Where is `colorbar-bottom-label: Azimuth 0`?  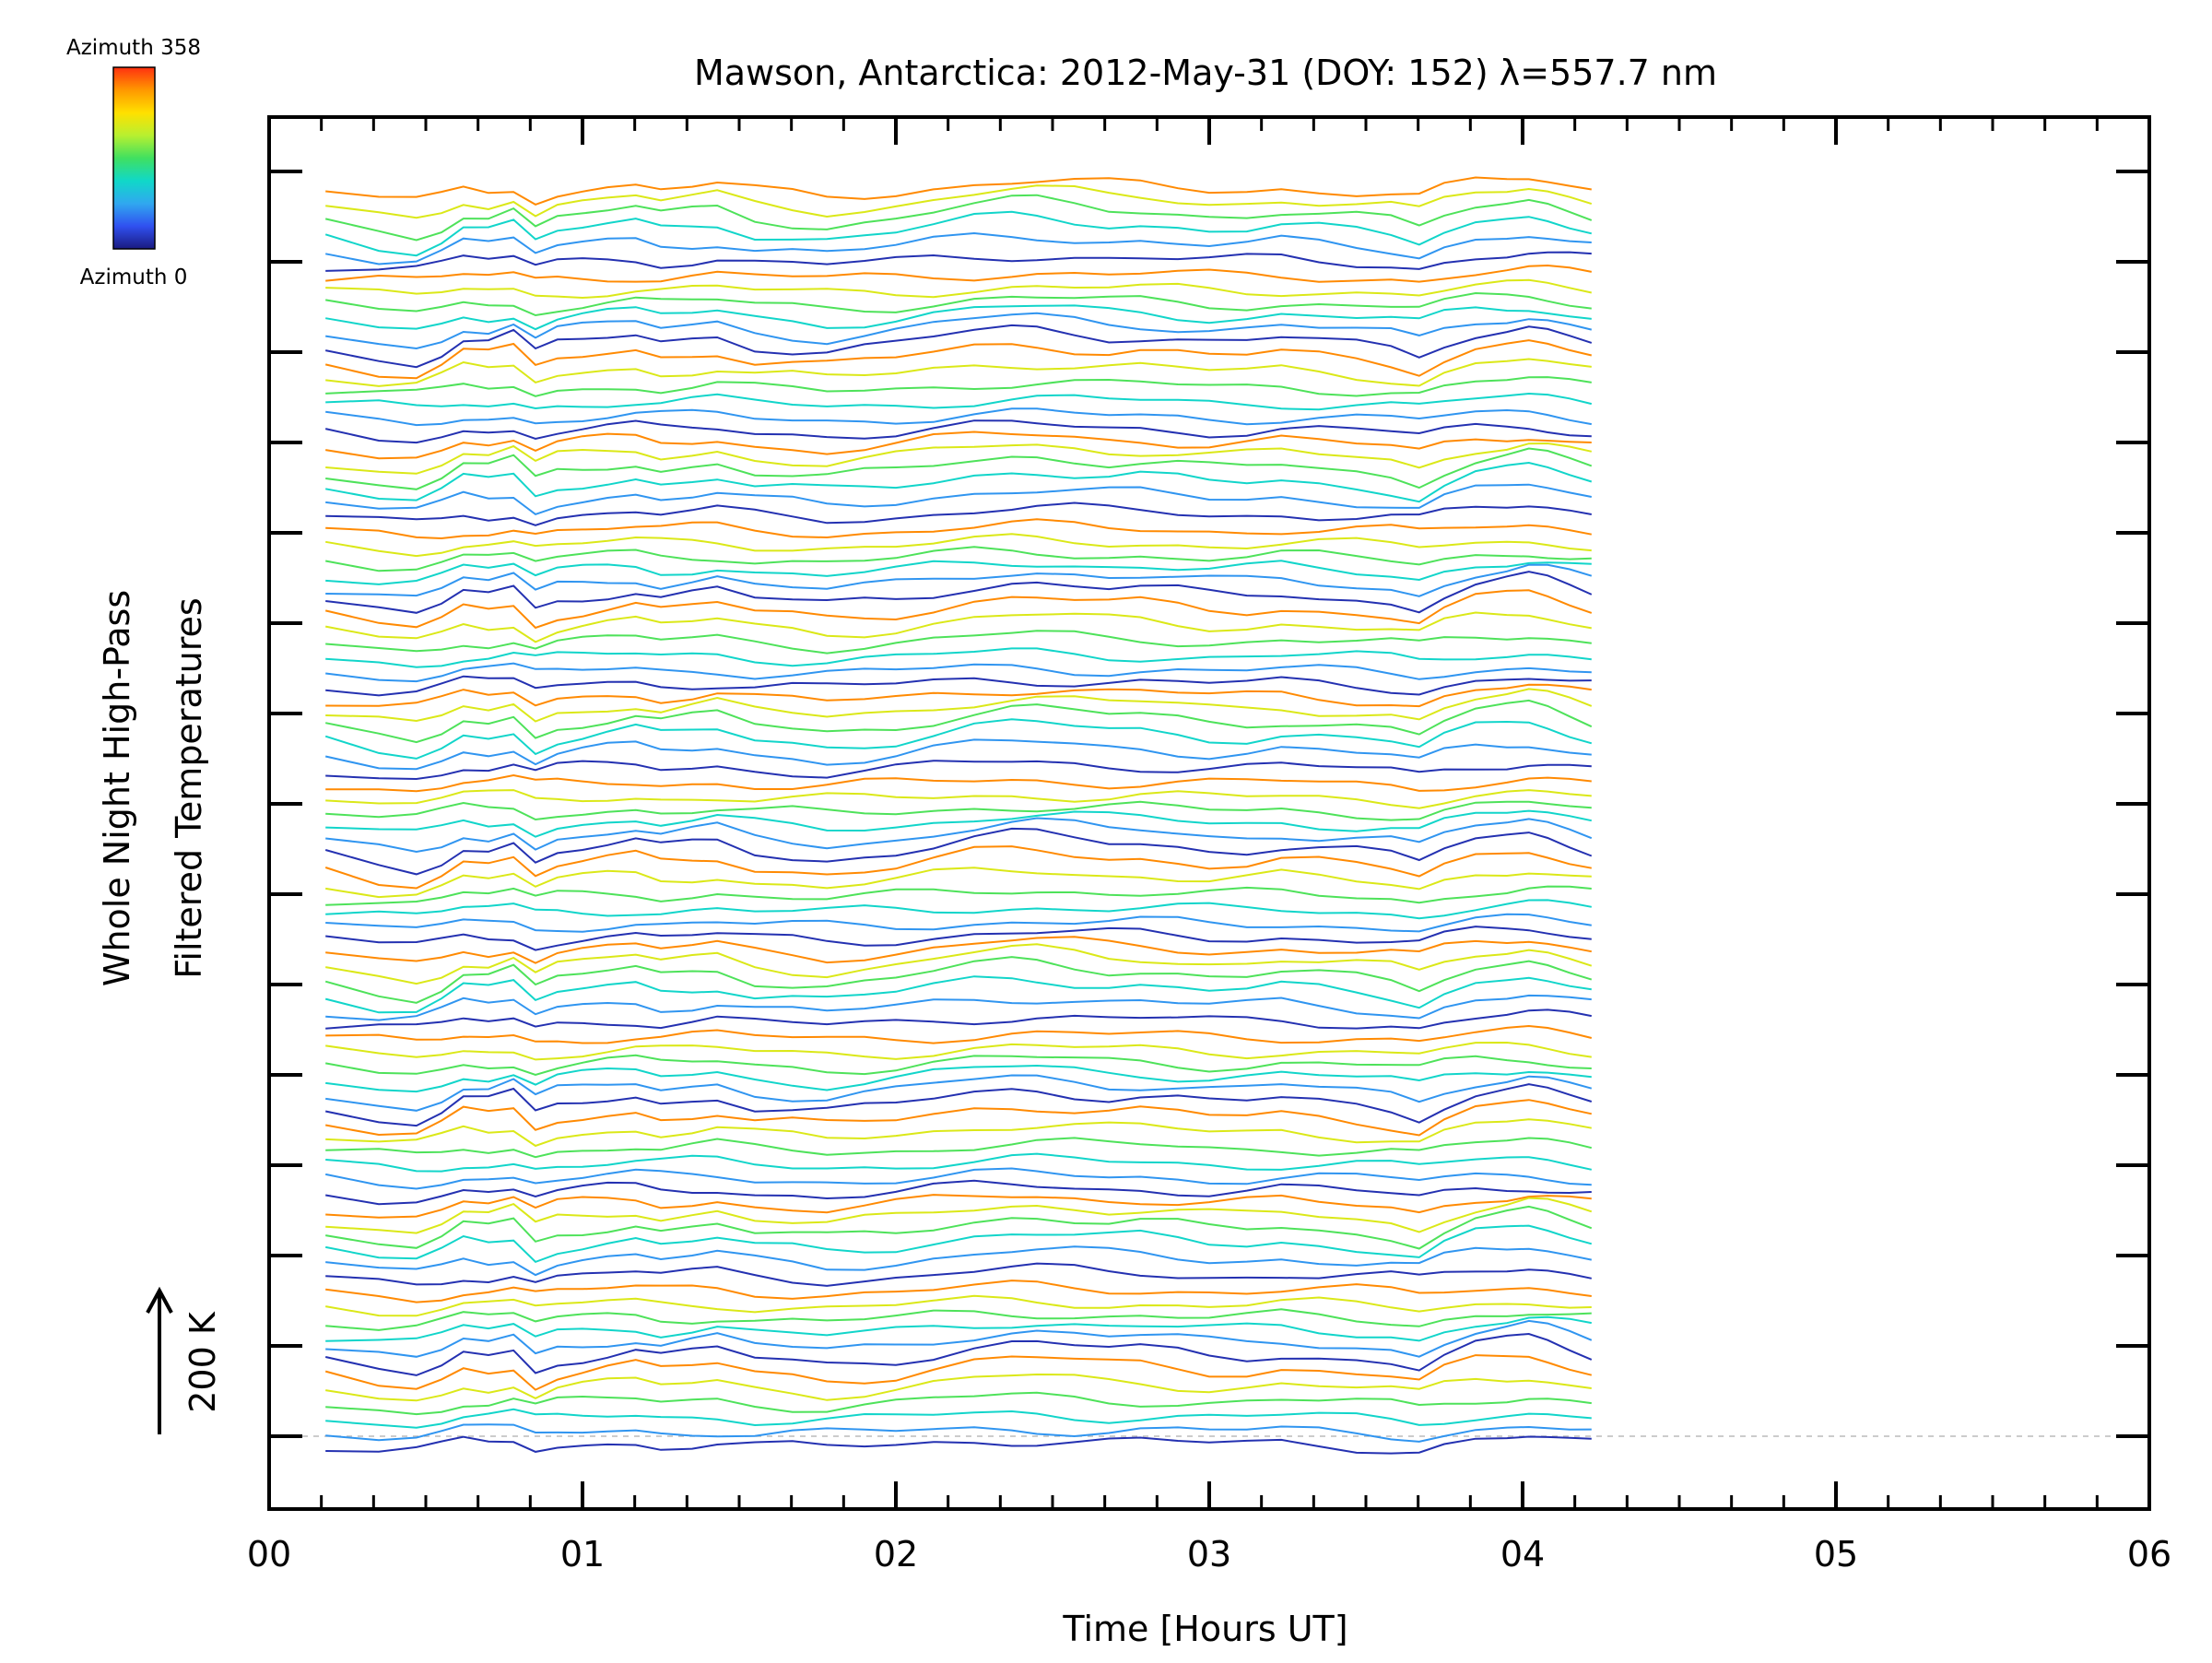 colorbar-bottom-label: Azimuth 0 is located at coordinates (134, 277).